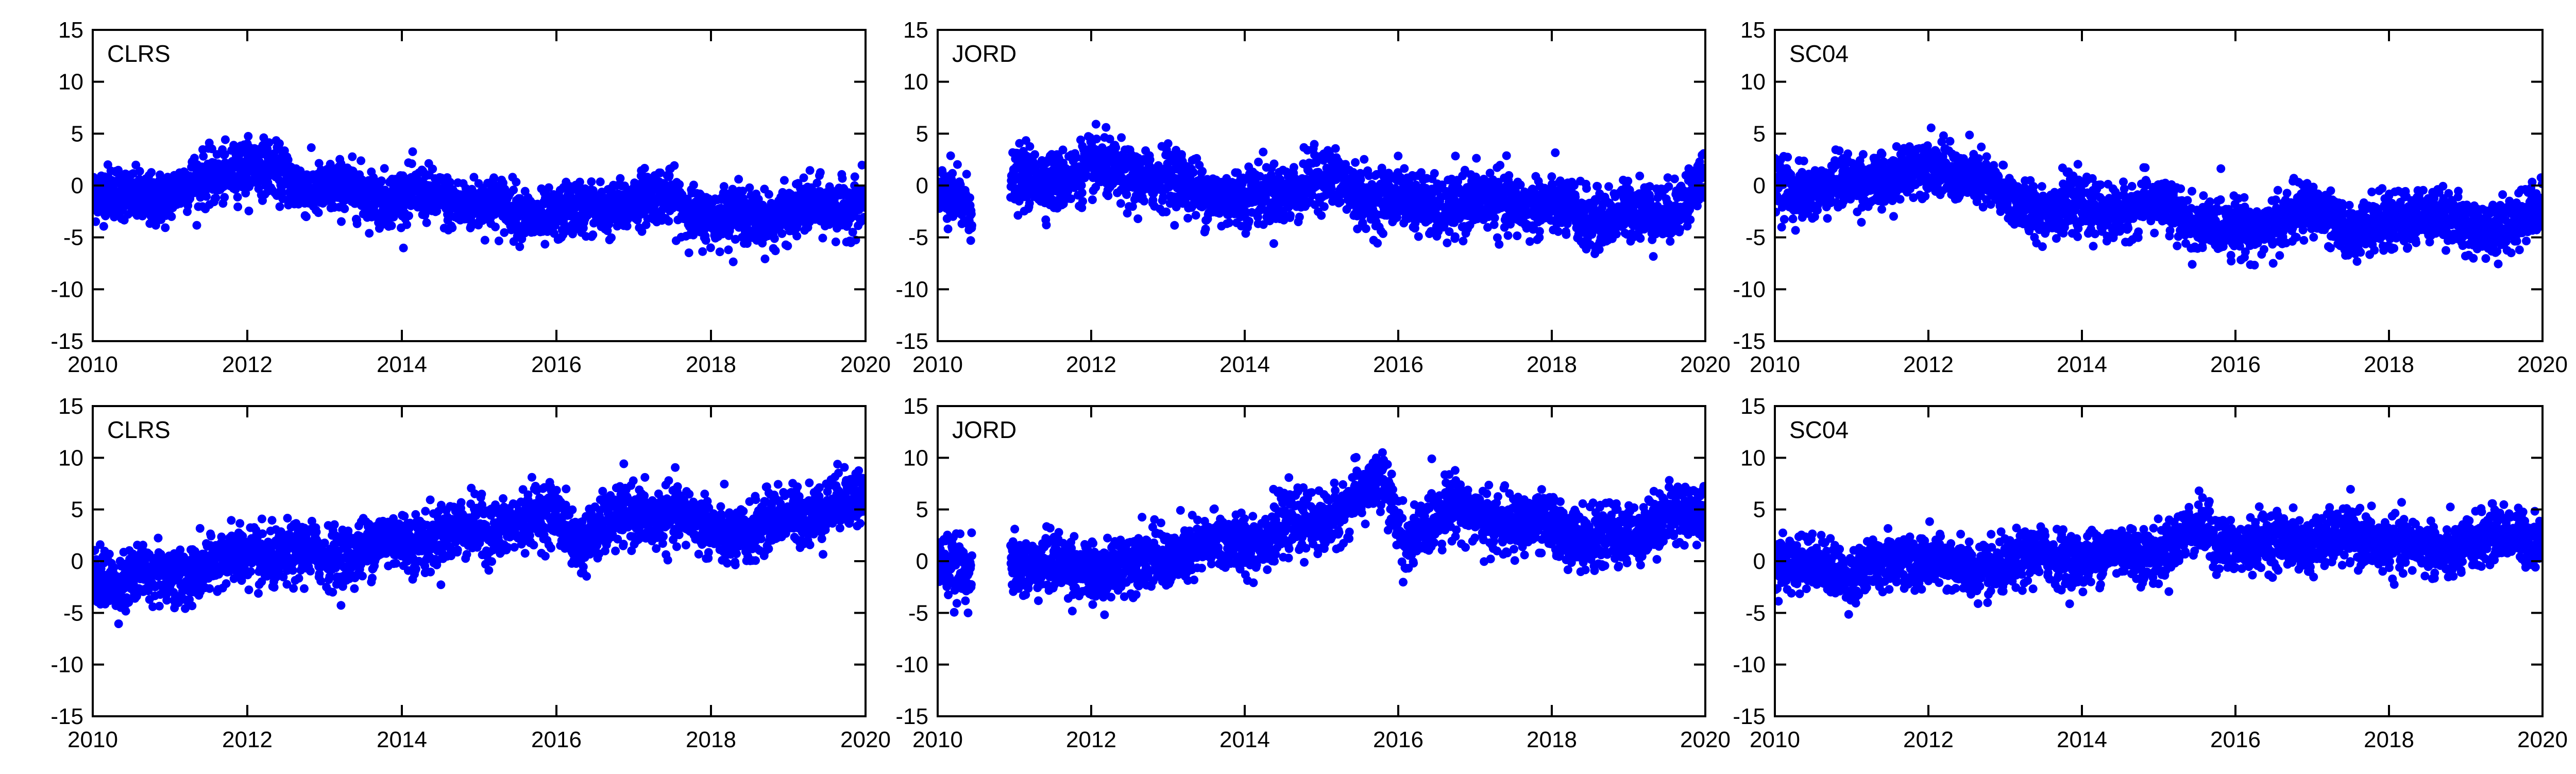 This screenshot has width=2576, height=774. Describe the element at coordinates (556, 364) in the screenshot. I see `x-tick-label: 2016` at that location.